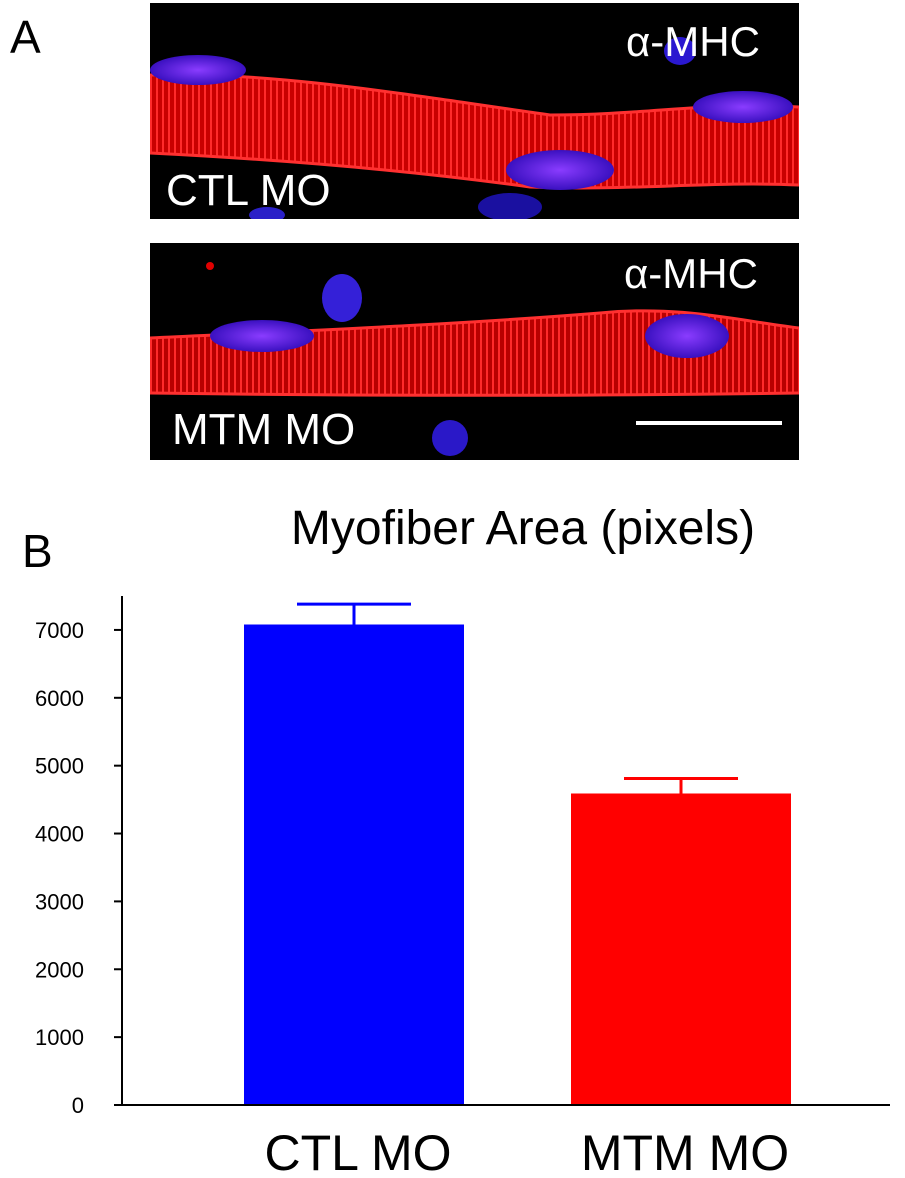 The width and height of the screenshot is (905, 1178). Describe the element at coordinates (37, 551) in the screenshot. I see `panel-b-letter: B` at that location.